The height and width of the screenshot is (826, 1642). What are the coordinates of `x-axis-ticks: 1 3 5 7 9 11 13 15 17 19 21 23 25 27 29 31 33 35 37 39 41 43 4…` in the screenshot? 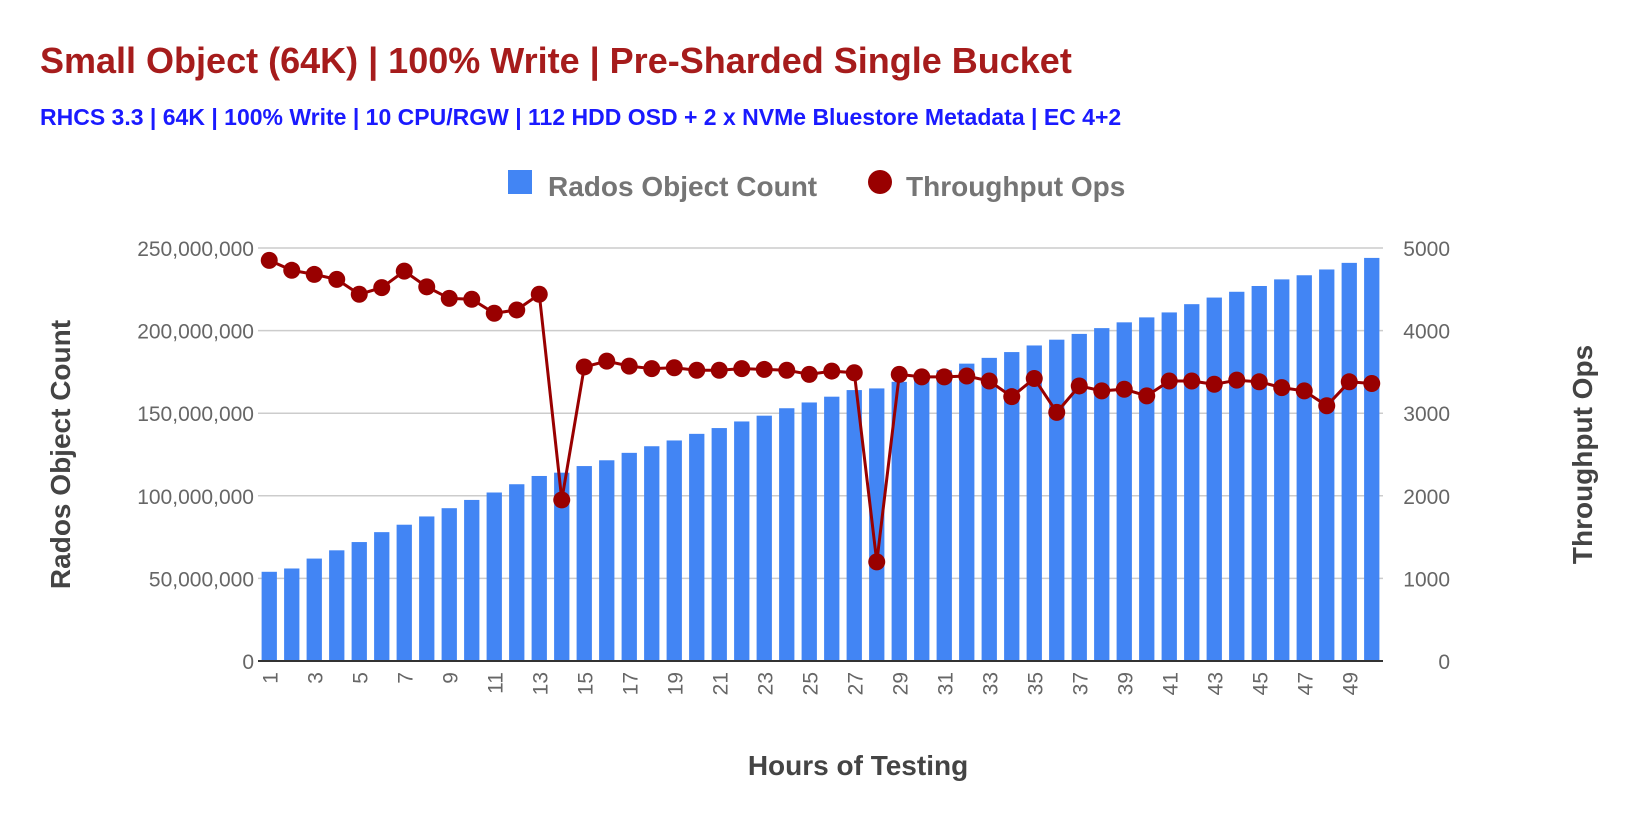 It's located at (810, 683).